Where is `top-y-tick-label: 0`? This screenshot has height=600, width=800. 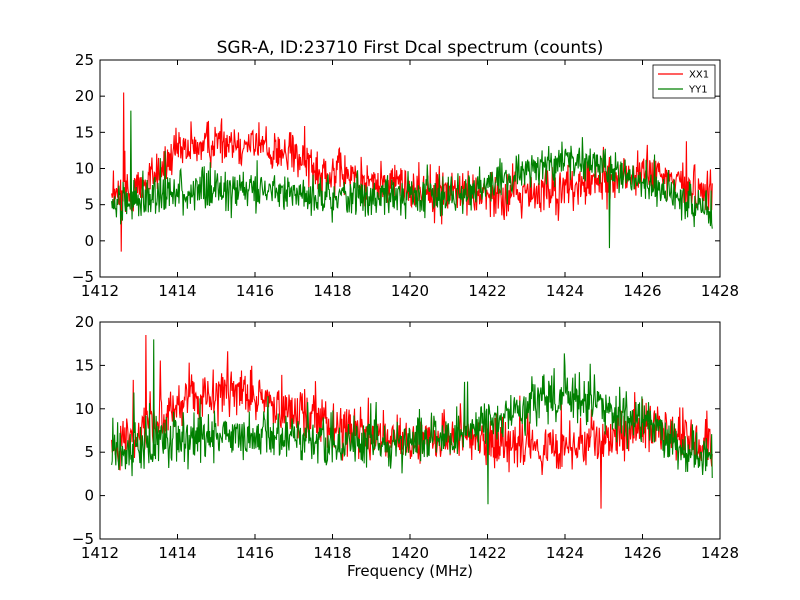
top-y-tick-label: 0 is located at coordinates (89, 241).